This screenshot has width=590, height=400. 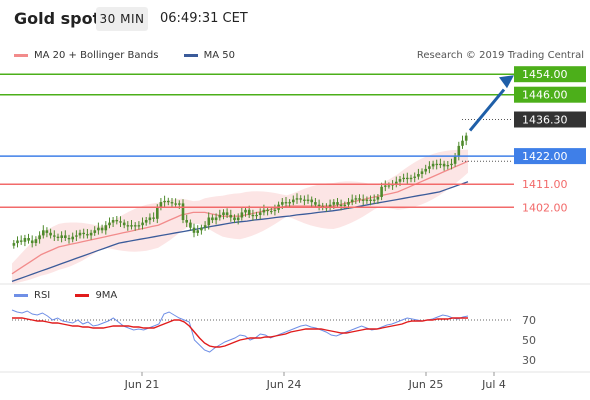 I want to click on rsi-tick-label: 70, so click(x=529, y=320).